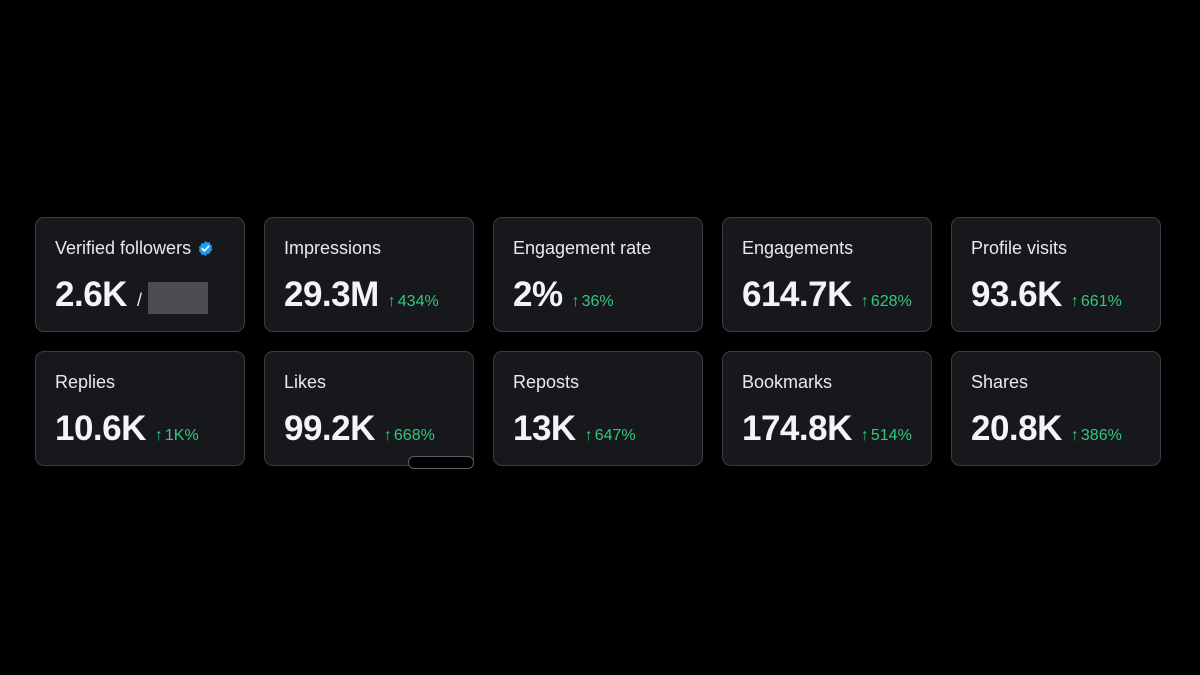  I want to click on metric-title: Reposts, so click(546, 382).